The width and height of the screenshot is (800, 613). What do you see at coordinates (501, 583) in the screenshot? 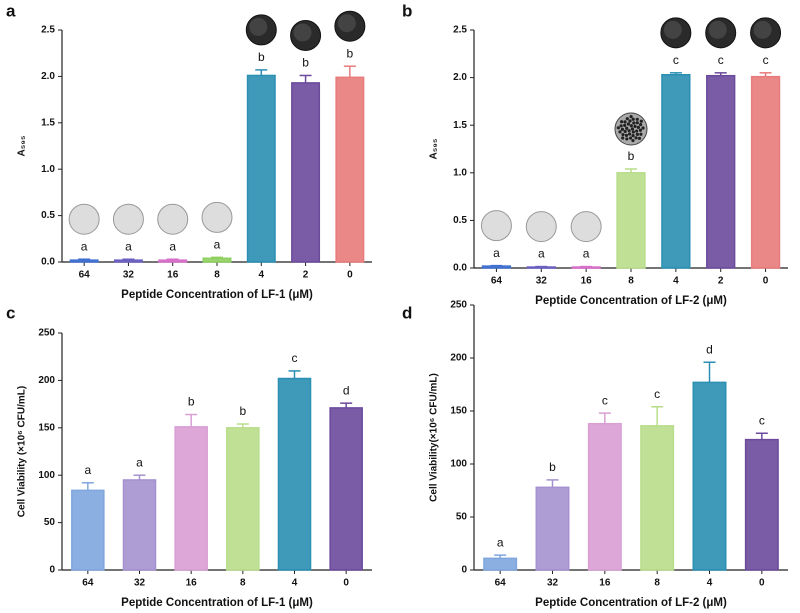
I see `x-tick-label: 64` at bounding box center [501, 583].